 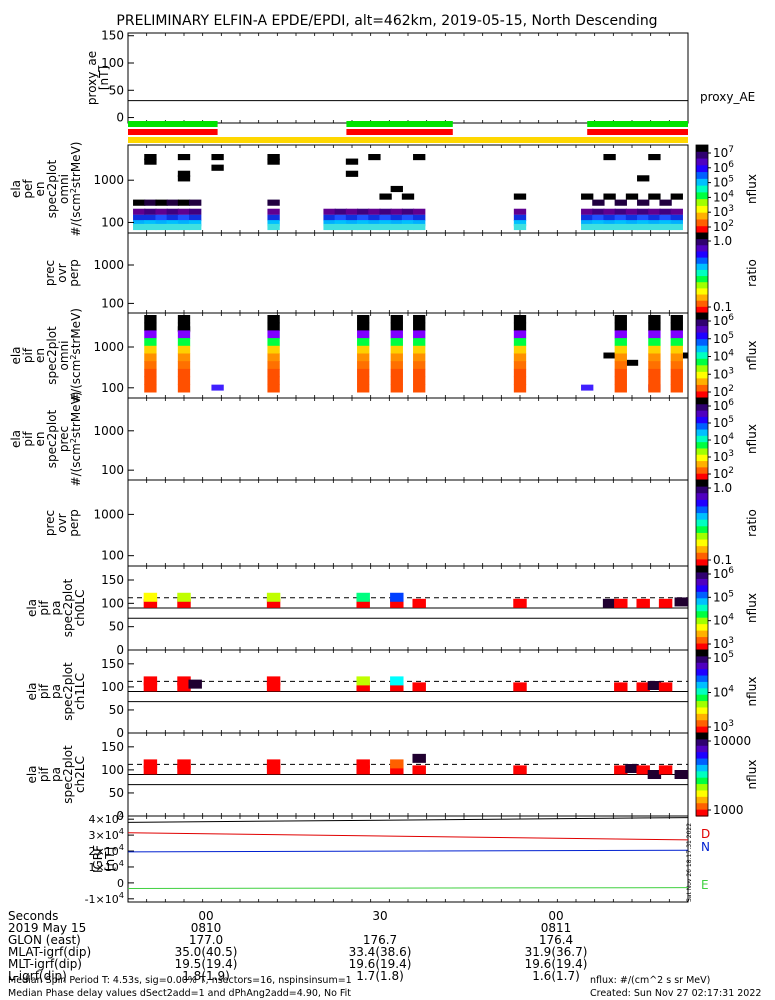 What do you see at coordinates (62, 272) in the screenshot?
I see `pef-ratio-ylabel-line: ovr` at bounding box center [62, 272].